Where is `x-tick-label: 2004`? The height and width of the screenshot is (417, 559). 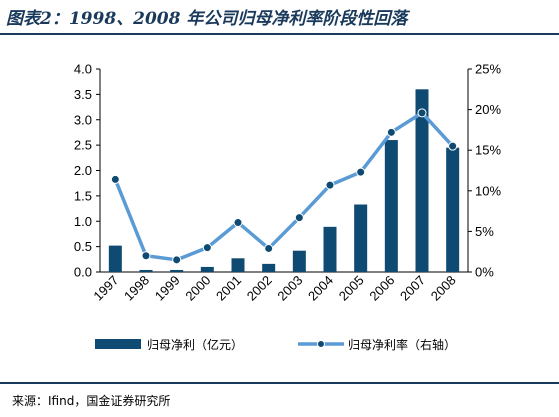 x-tick-label: 2004 is located at coordinates (320, 288).